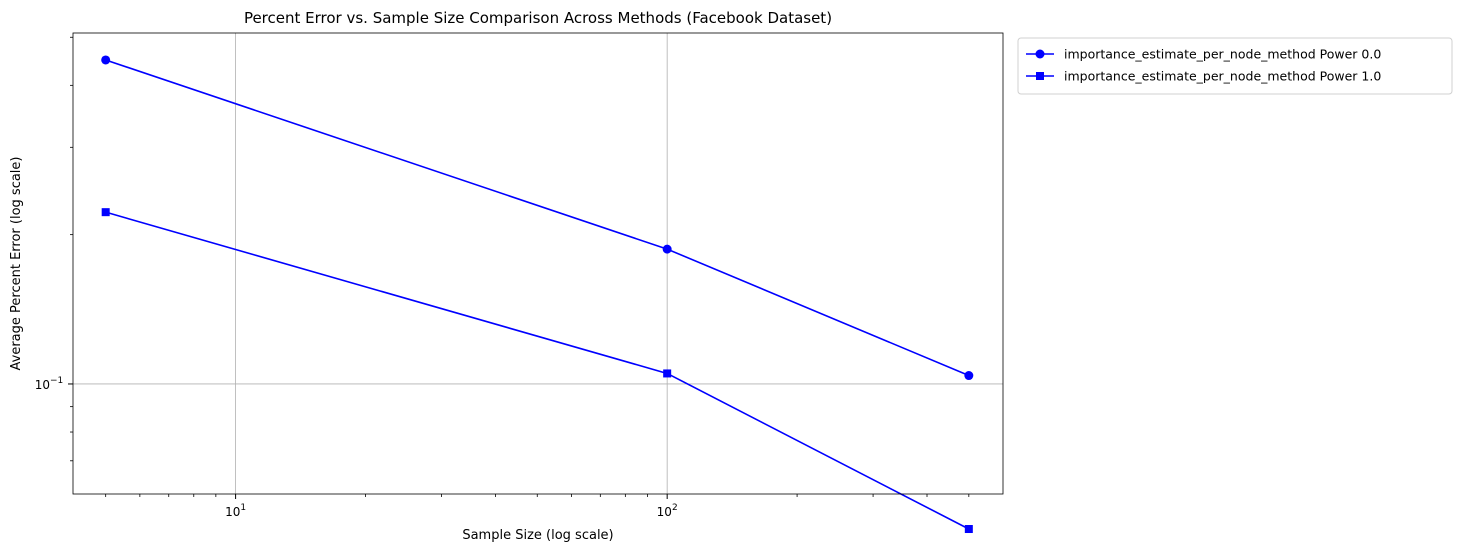 This screenshot has width=1459, height=552. I want to click on y-axis-label: Average Percent Error (log scale), so click(16, 264).